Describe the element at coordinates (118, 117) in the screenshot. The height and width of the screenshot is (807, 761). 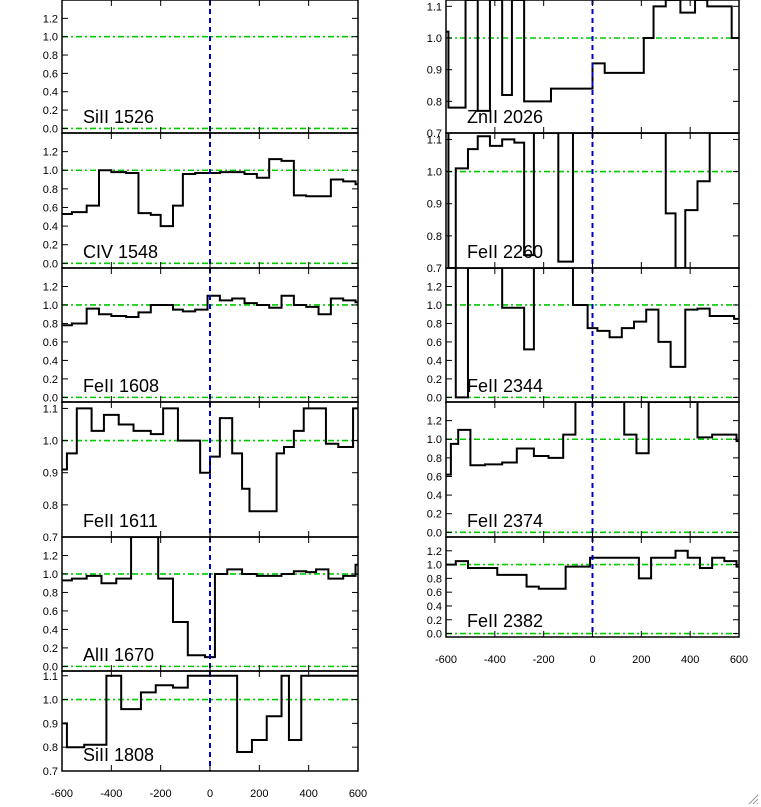
I see `ion-label: SiII 1526` at that location.